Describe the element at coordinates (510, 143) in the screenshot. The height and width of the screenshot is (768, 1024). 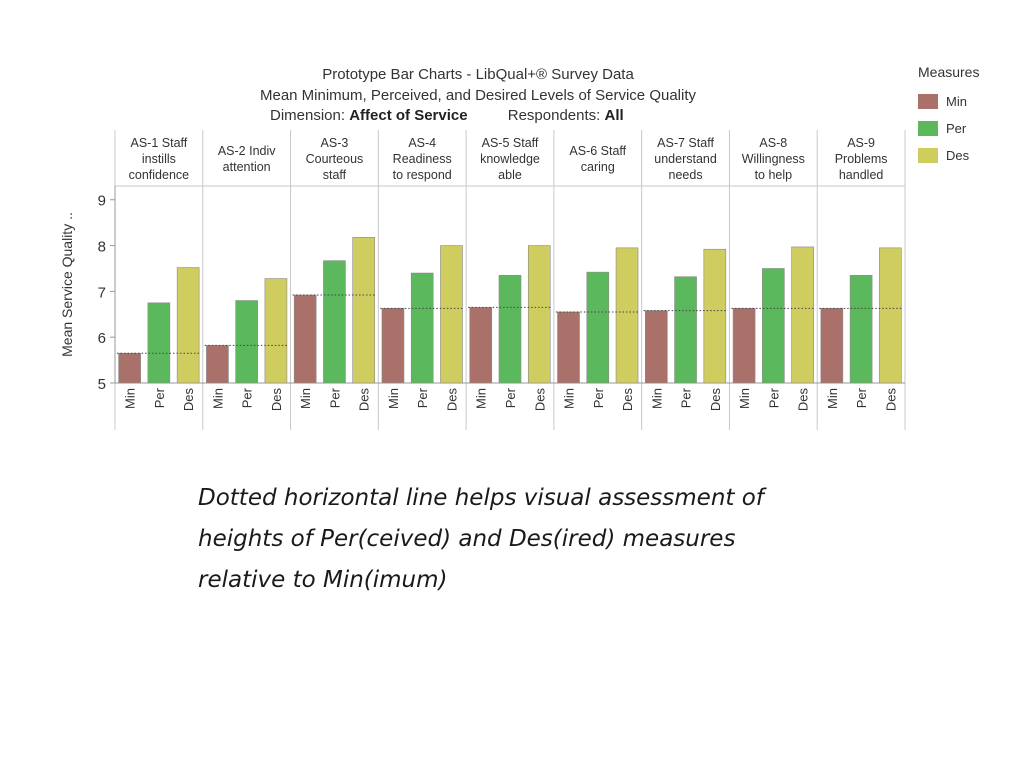
I see `panel-header-text: AS-5 Staff` at that location.